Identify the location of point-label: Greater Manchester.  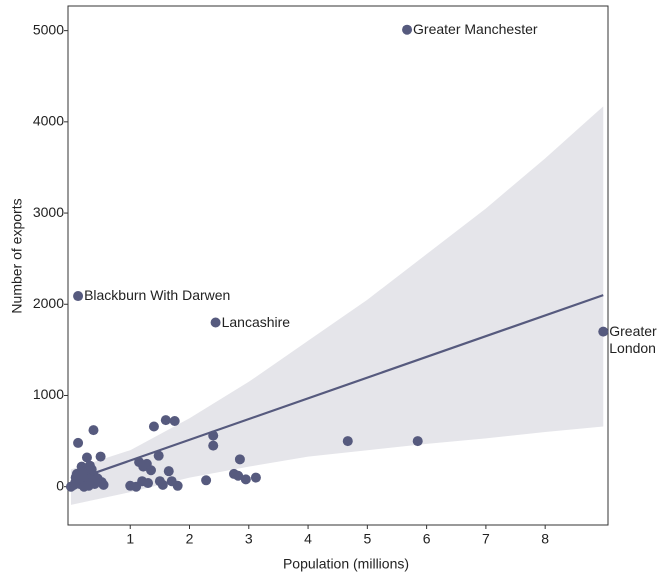
(475, 28).